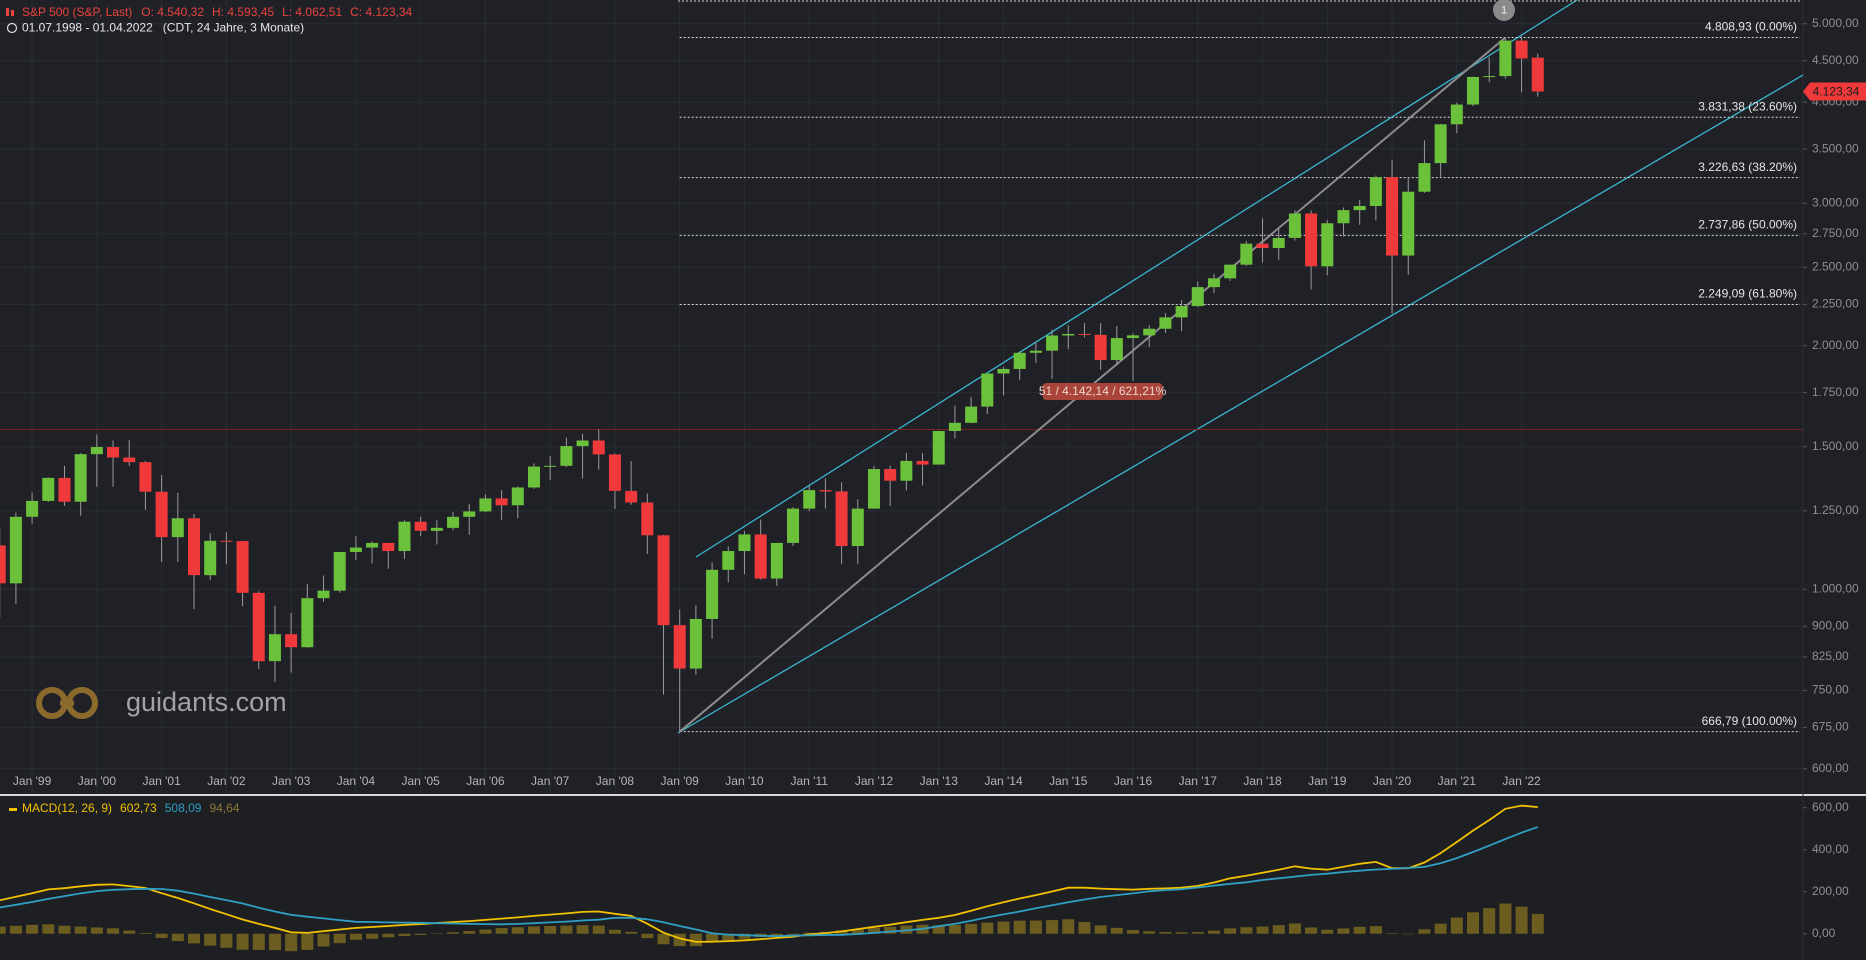 The width and height of the screenshot is (1866, 960). What do you see at coordinates (1824, 933) in the screenshot?
I see `y-tick-label: 0,00` at bounding box center [1824, 933].